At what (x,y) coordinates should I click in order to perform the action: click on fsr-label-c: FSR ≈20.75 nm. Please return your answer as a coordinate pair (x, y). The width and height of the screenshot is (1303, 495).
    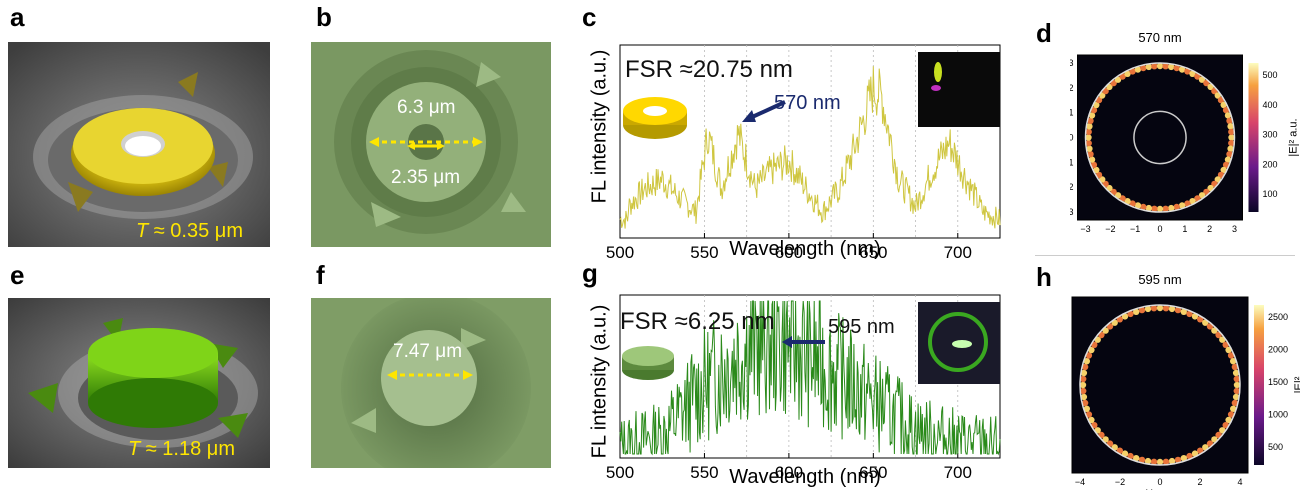
    Looking at the image, I should click on (709, 69).